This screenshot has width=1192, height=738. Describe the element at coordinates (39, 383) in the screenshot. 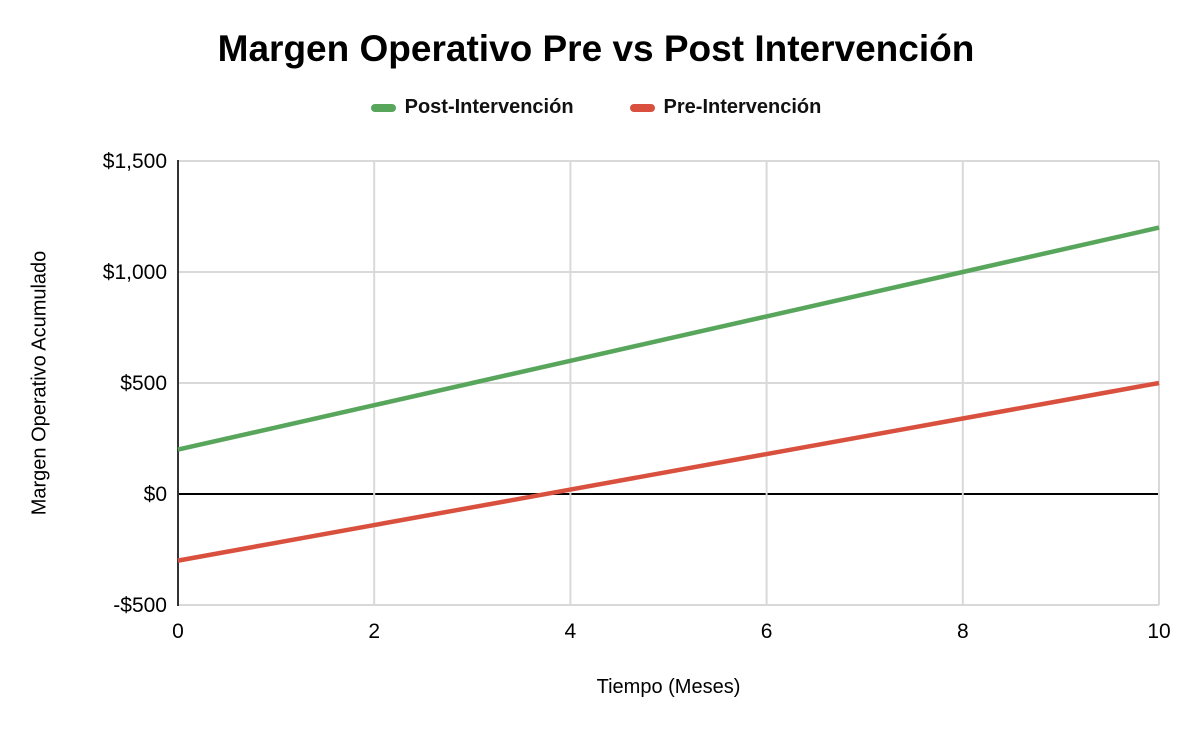

I see `y-axis-title-text: Margen Operativo Acumulado` at that location.